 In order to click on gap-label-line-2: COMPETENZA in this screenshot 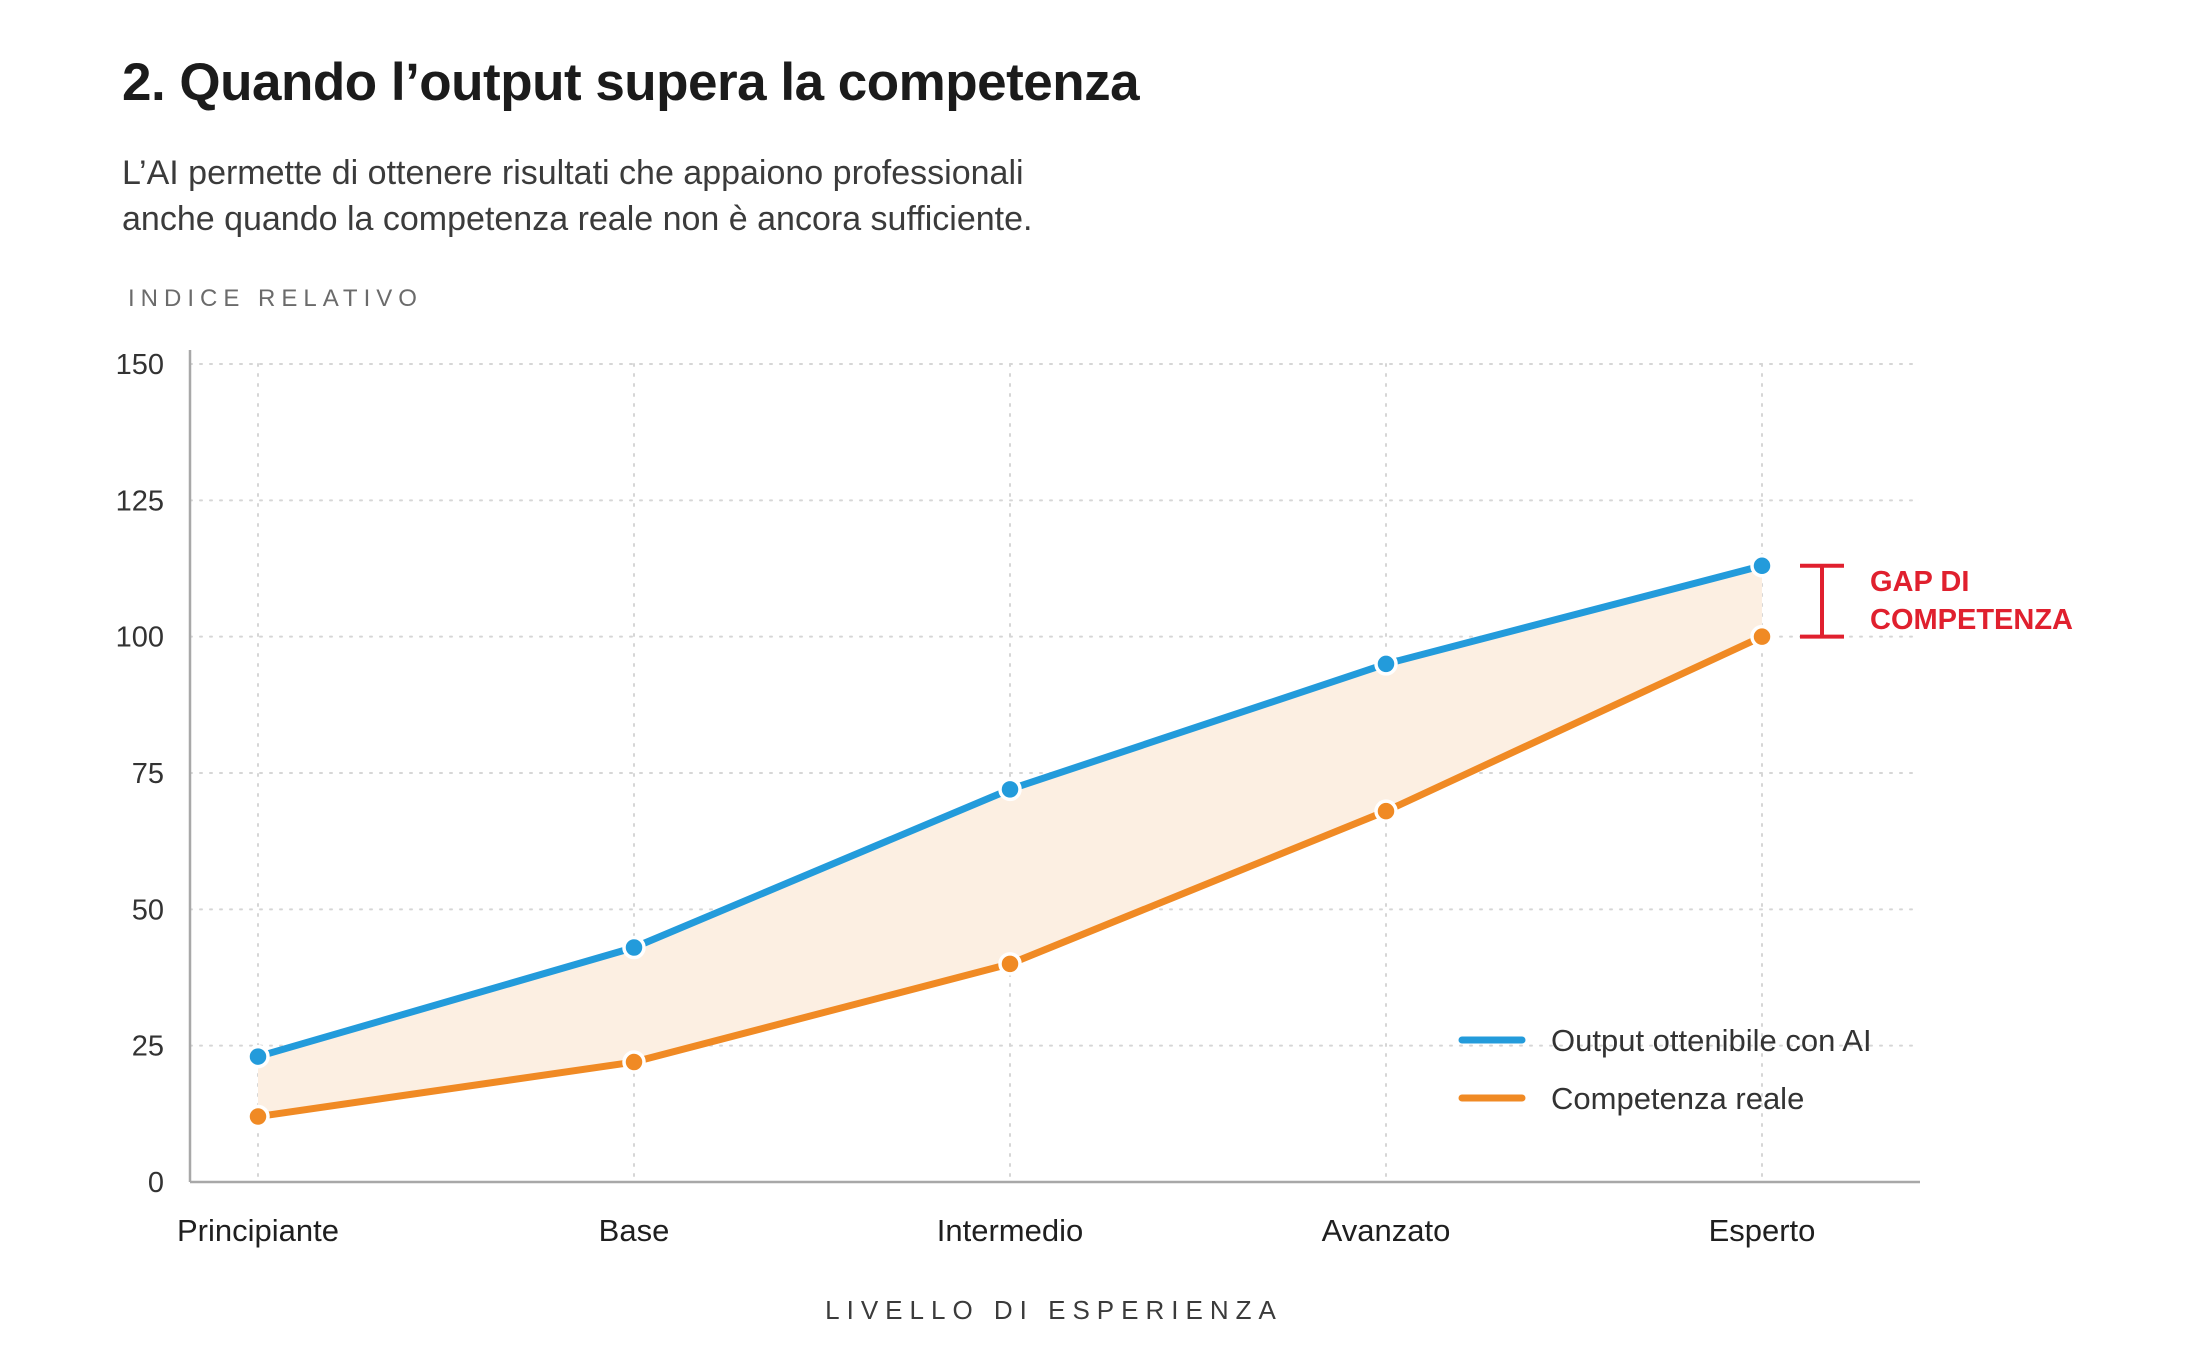, I will do `click(1971, 620)`.